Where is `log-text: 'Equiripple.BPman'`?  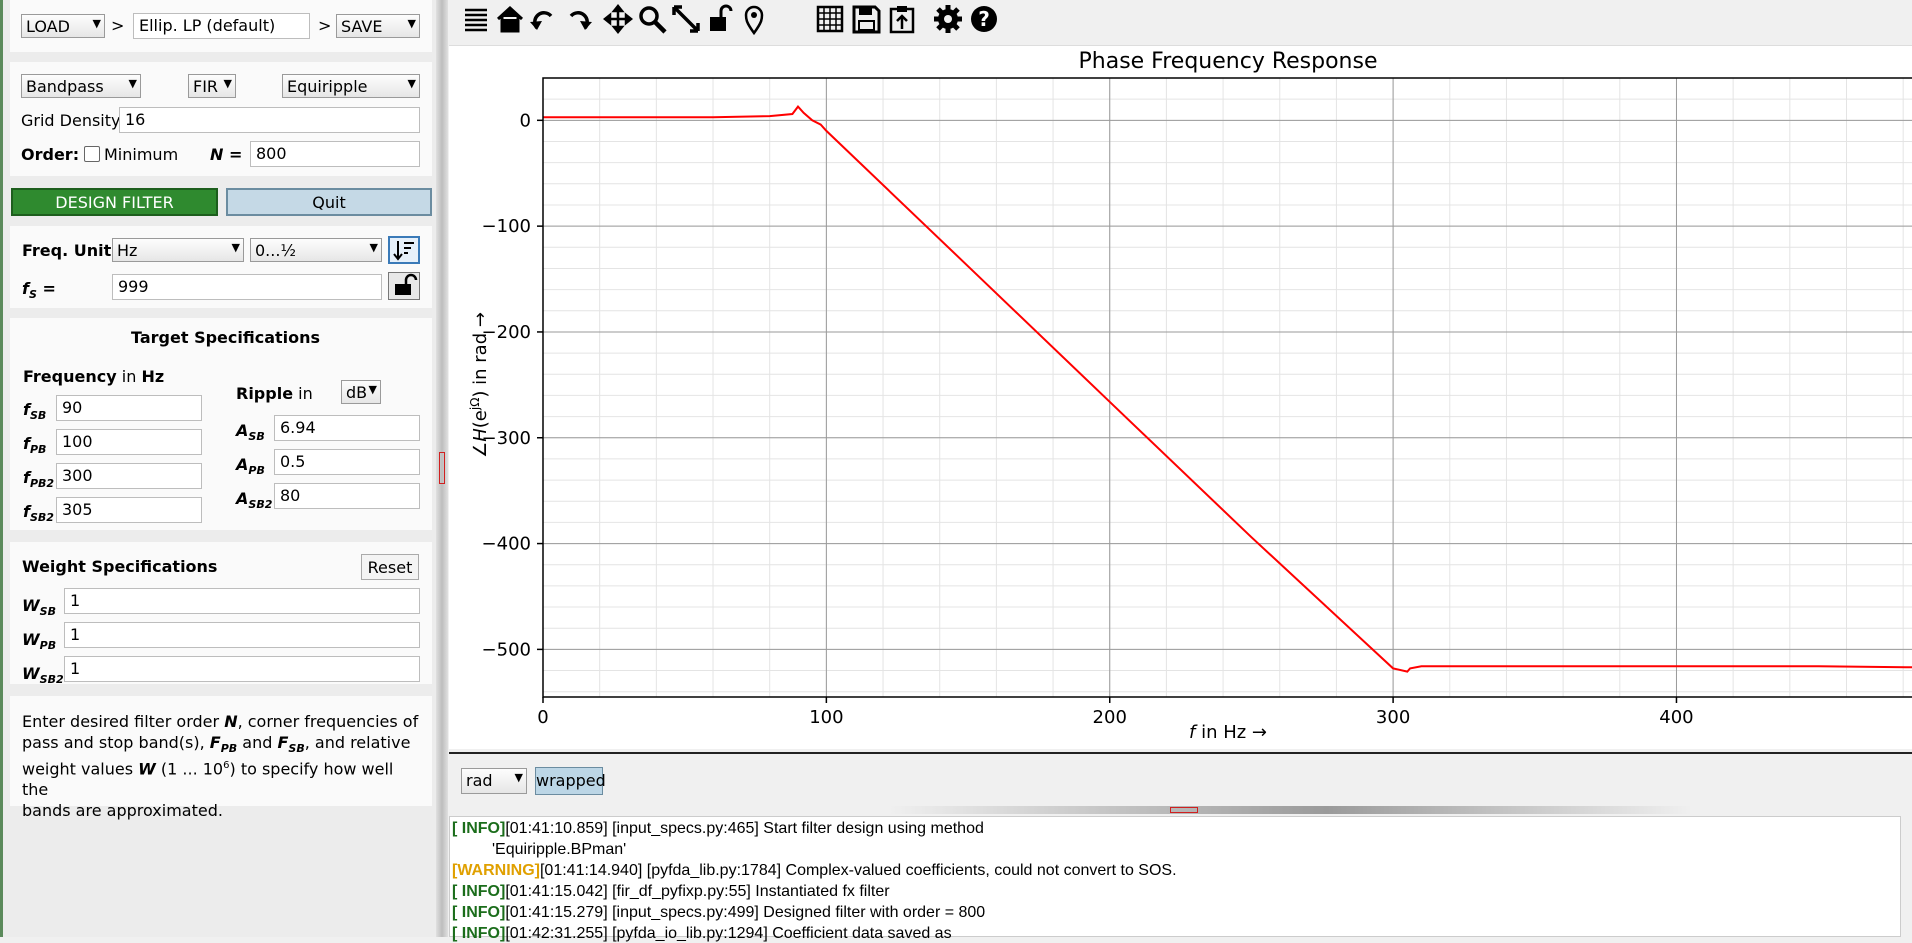 log-text: 'Equiripple.BPman' is located at coordinates (559, 849).